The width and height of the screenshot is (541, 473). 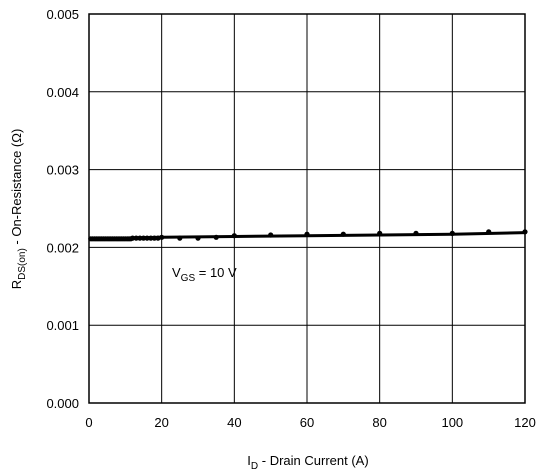 What do you see at coordinates (452, 422) in the screenshot?
I see `x-tick-label: 100` at bounding box center [452, 422].